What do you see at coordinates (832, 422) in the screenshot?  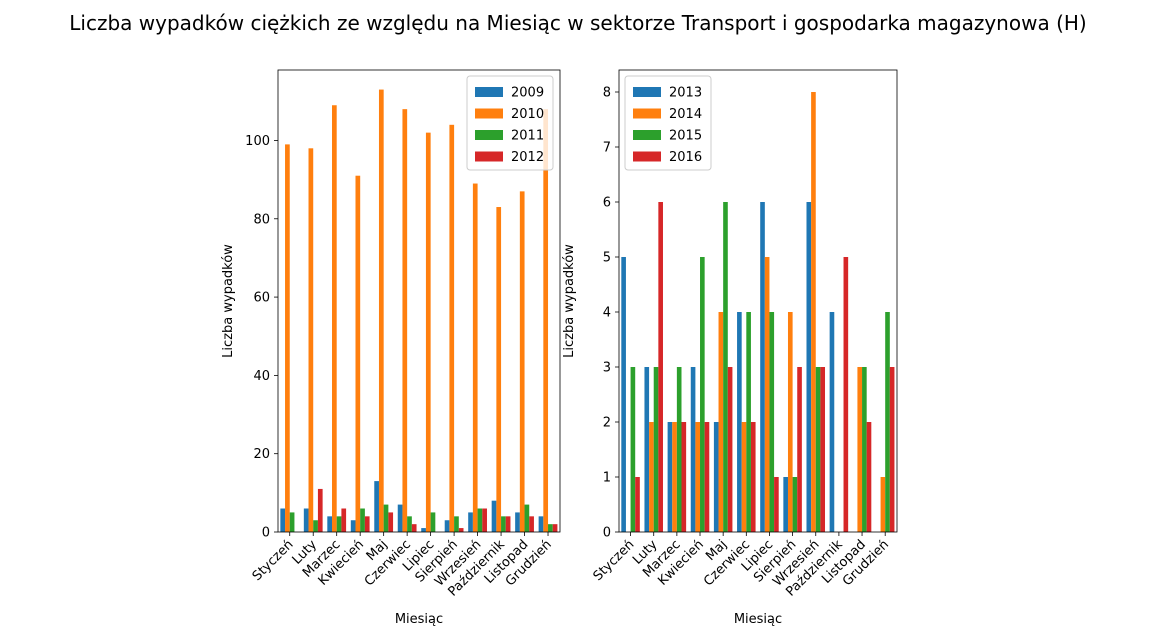 I see `bar-2013-Październik` at bounding box center [832, 422].